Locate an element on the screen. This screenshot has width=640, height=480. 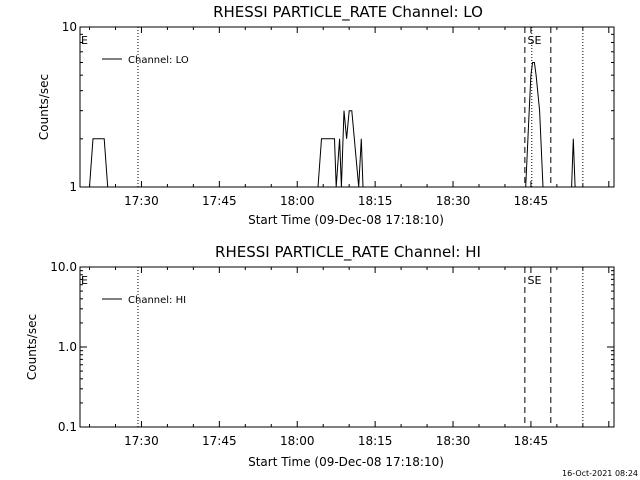
chart-lo-legend: Channel: LO is located at coordinates (145, 60).